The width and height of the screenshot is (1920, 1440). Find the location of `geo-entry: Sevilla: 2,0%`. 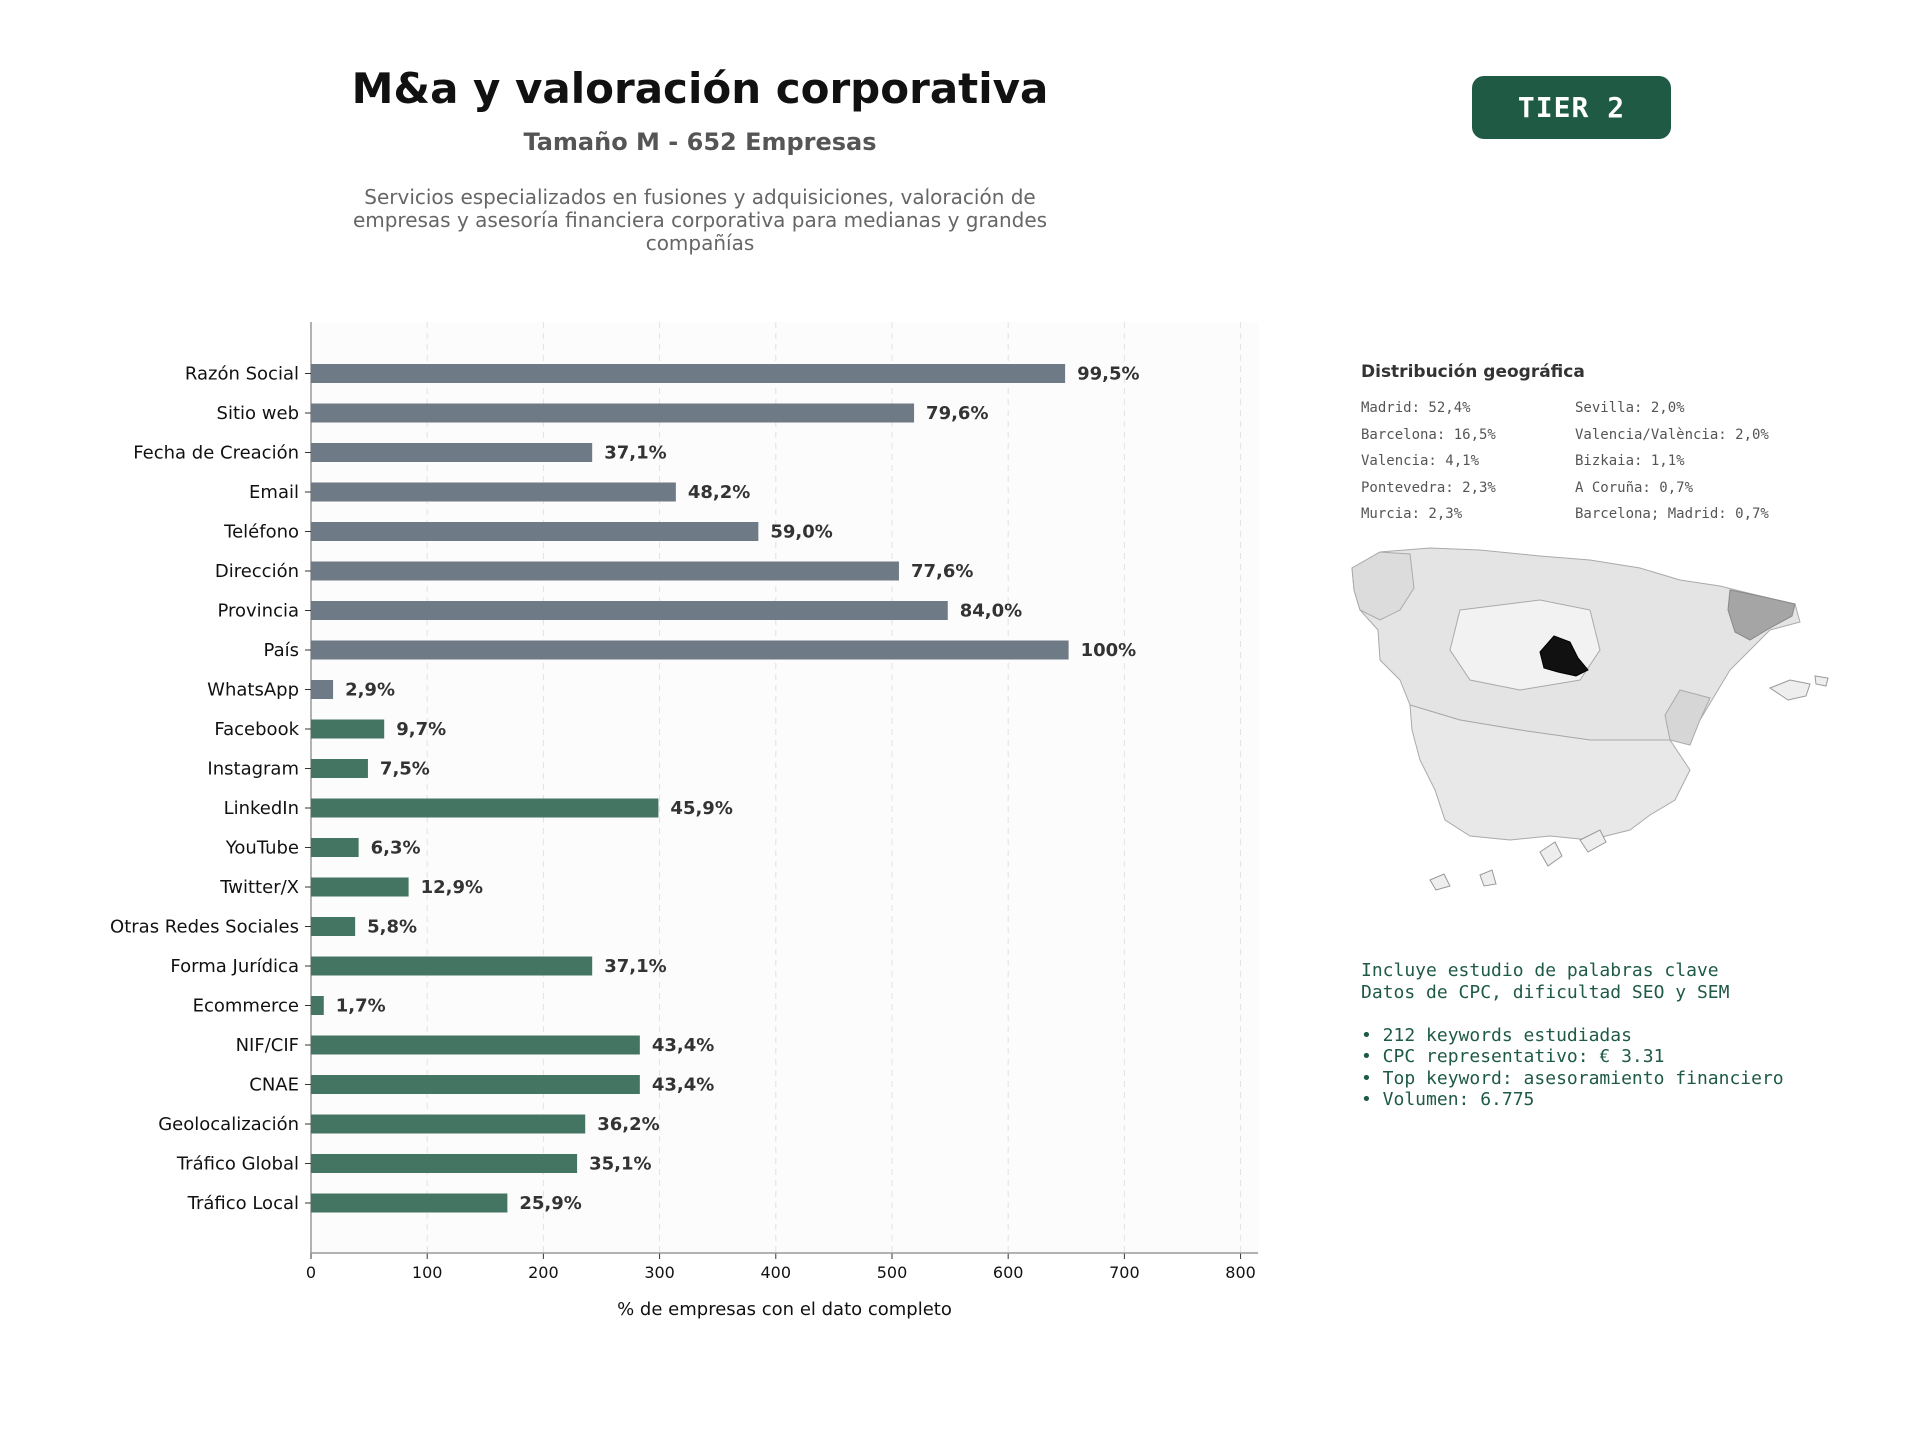

geo-entry: Sevilla: 2,0% is located at coordinates (1630, 408).